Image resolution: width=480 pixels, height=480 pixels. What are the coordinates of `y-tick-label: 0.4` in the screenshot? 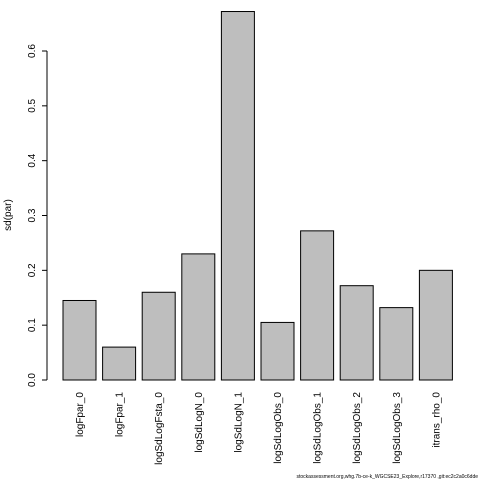 It's located at (32, 160).